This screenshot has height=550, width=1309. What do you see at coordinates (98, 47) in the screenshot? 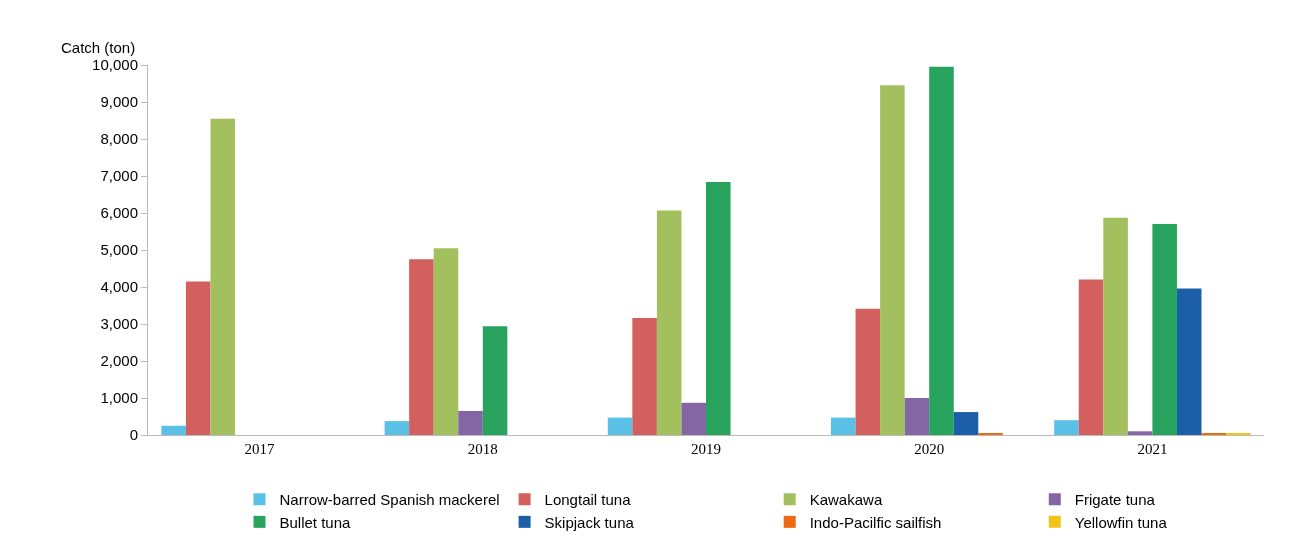
I see `y-axis-title: Catch (ton)` at bounding box center [98, 47].